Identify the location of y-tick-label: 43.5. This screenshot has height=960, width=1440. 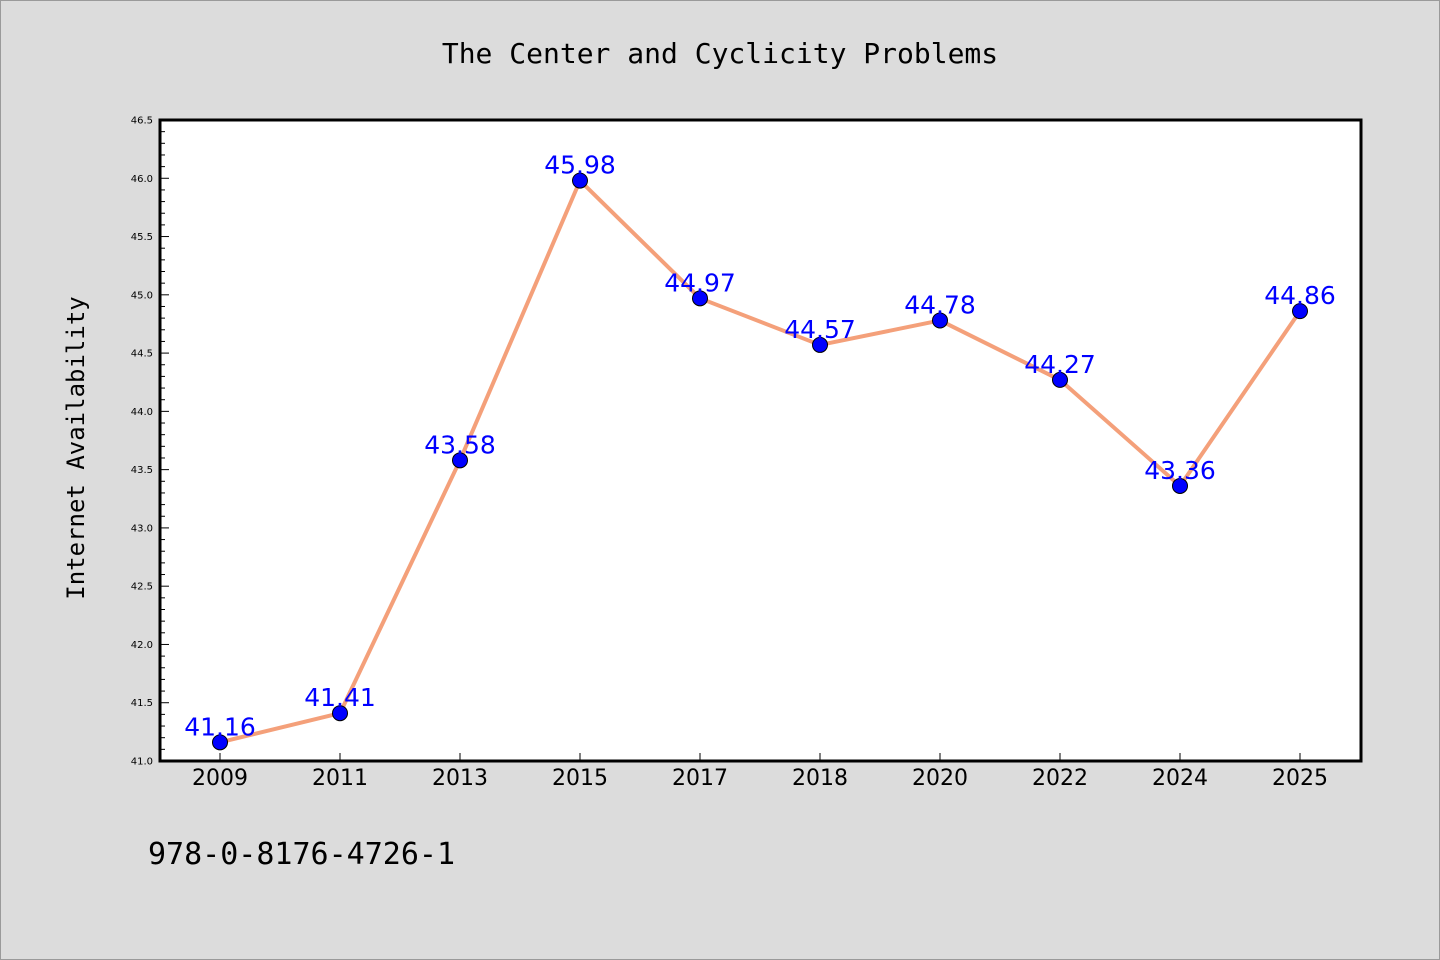
(142, 470).